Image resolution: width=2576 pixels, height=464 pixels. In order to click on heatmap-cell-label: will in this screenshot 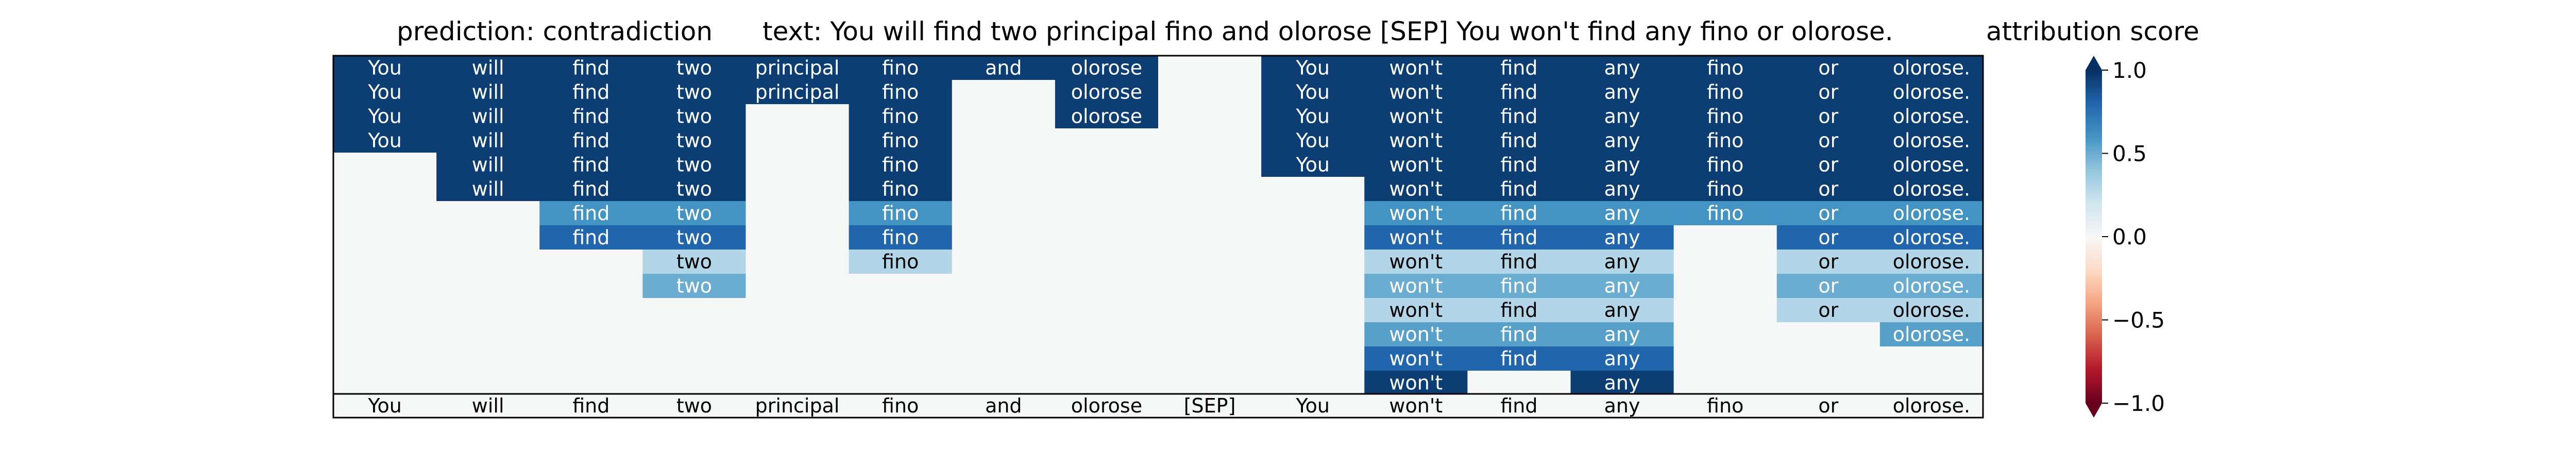, I will do `click(488, 92)`.